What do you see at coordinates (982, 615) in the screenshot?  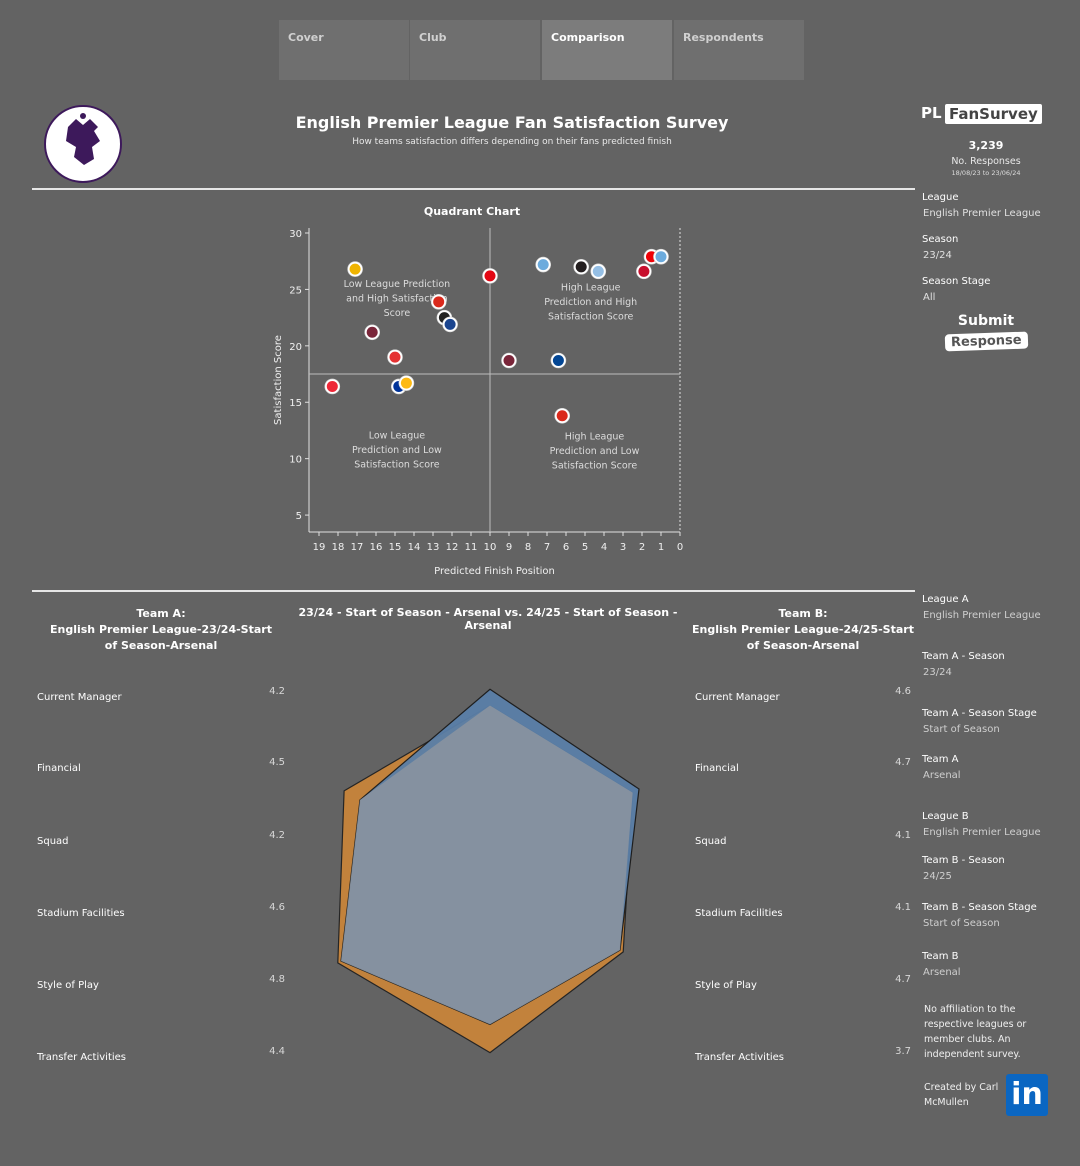 I see `league-a-value: English Premier League` at bounding box center [982, 615].